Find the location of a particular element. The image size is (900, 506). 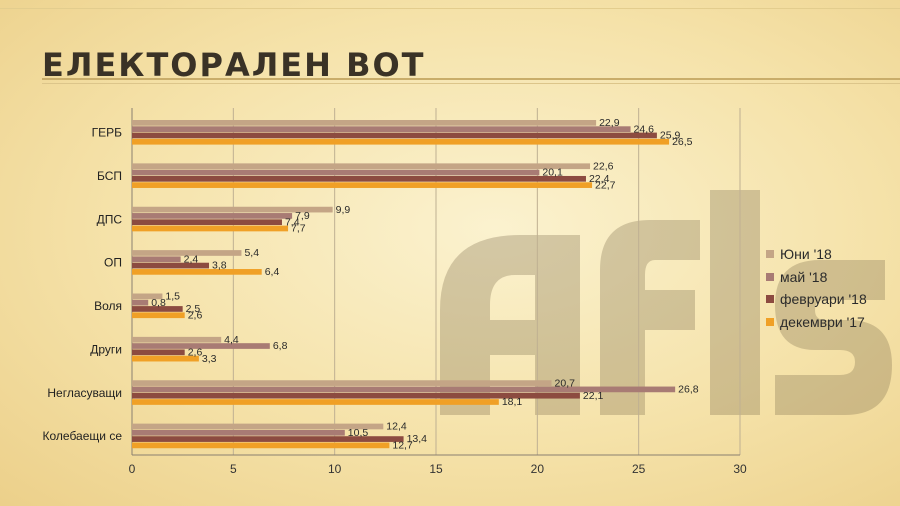

data-label: 12,4 is located at coordinates (396, 427).